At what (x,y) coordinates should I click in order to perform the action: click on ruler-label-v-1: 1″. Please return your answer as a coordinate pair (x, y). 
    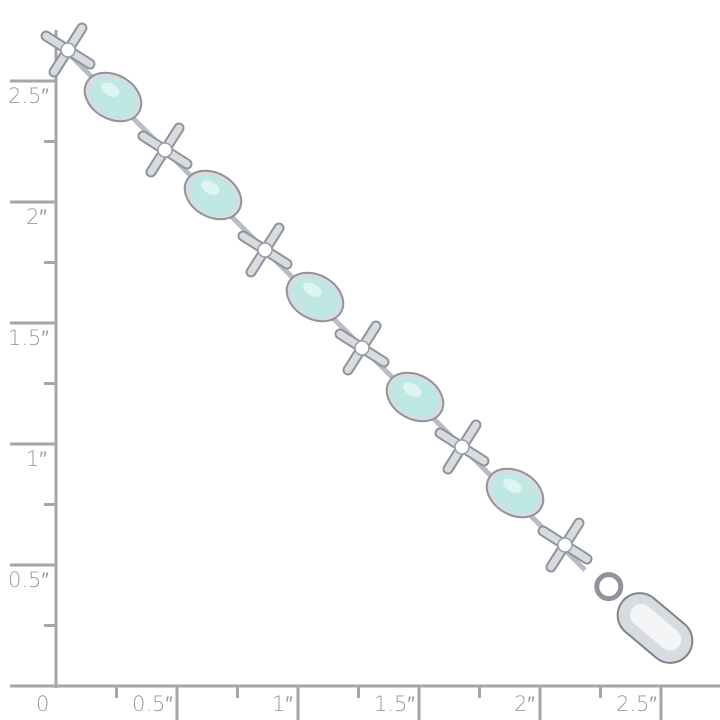
    Looking at the image, I should click on (36, 459).